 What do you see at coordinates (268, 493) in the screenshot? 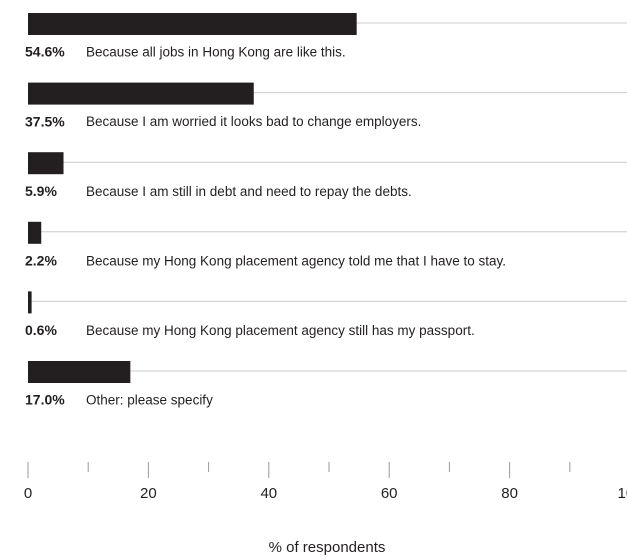
I see `x-tick-label: 40` at bounding box center [268, 493].